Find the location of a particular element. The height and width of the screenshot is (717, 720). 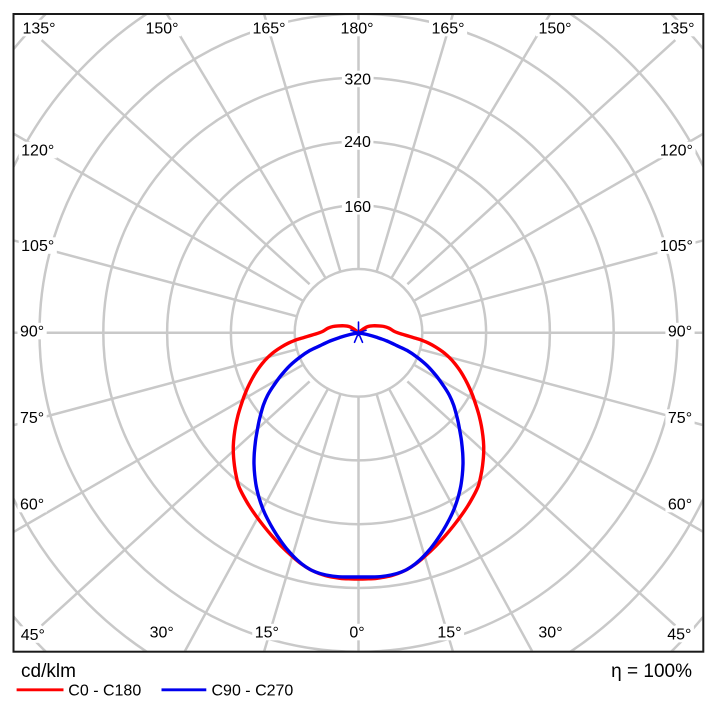

svg-text: 180° is located at coordinates (356, 29).